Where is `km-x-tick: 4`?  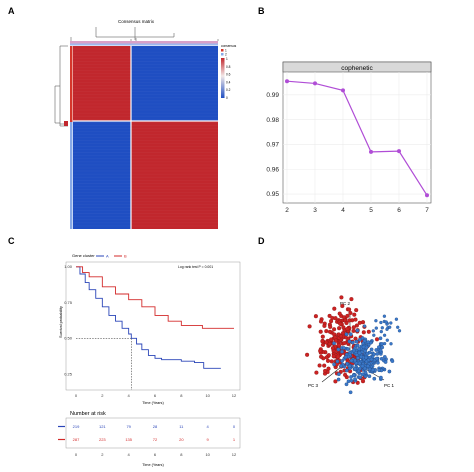 km-x-tick: 4 is located at coordinates (129, 395).